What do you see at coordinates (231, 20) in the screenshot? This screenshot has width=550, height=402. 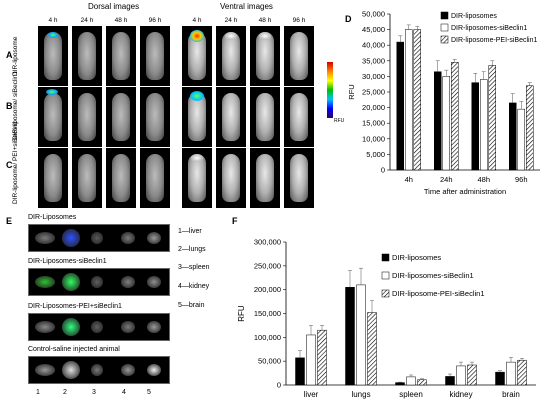 I see `time-label-ventral-1: 24 h` at bounding box center [231, 20].